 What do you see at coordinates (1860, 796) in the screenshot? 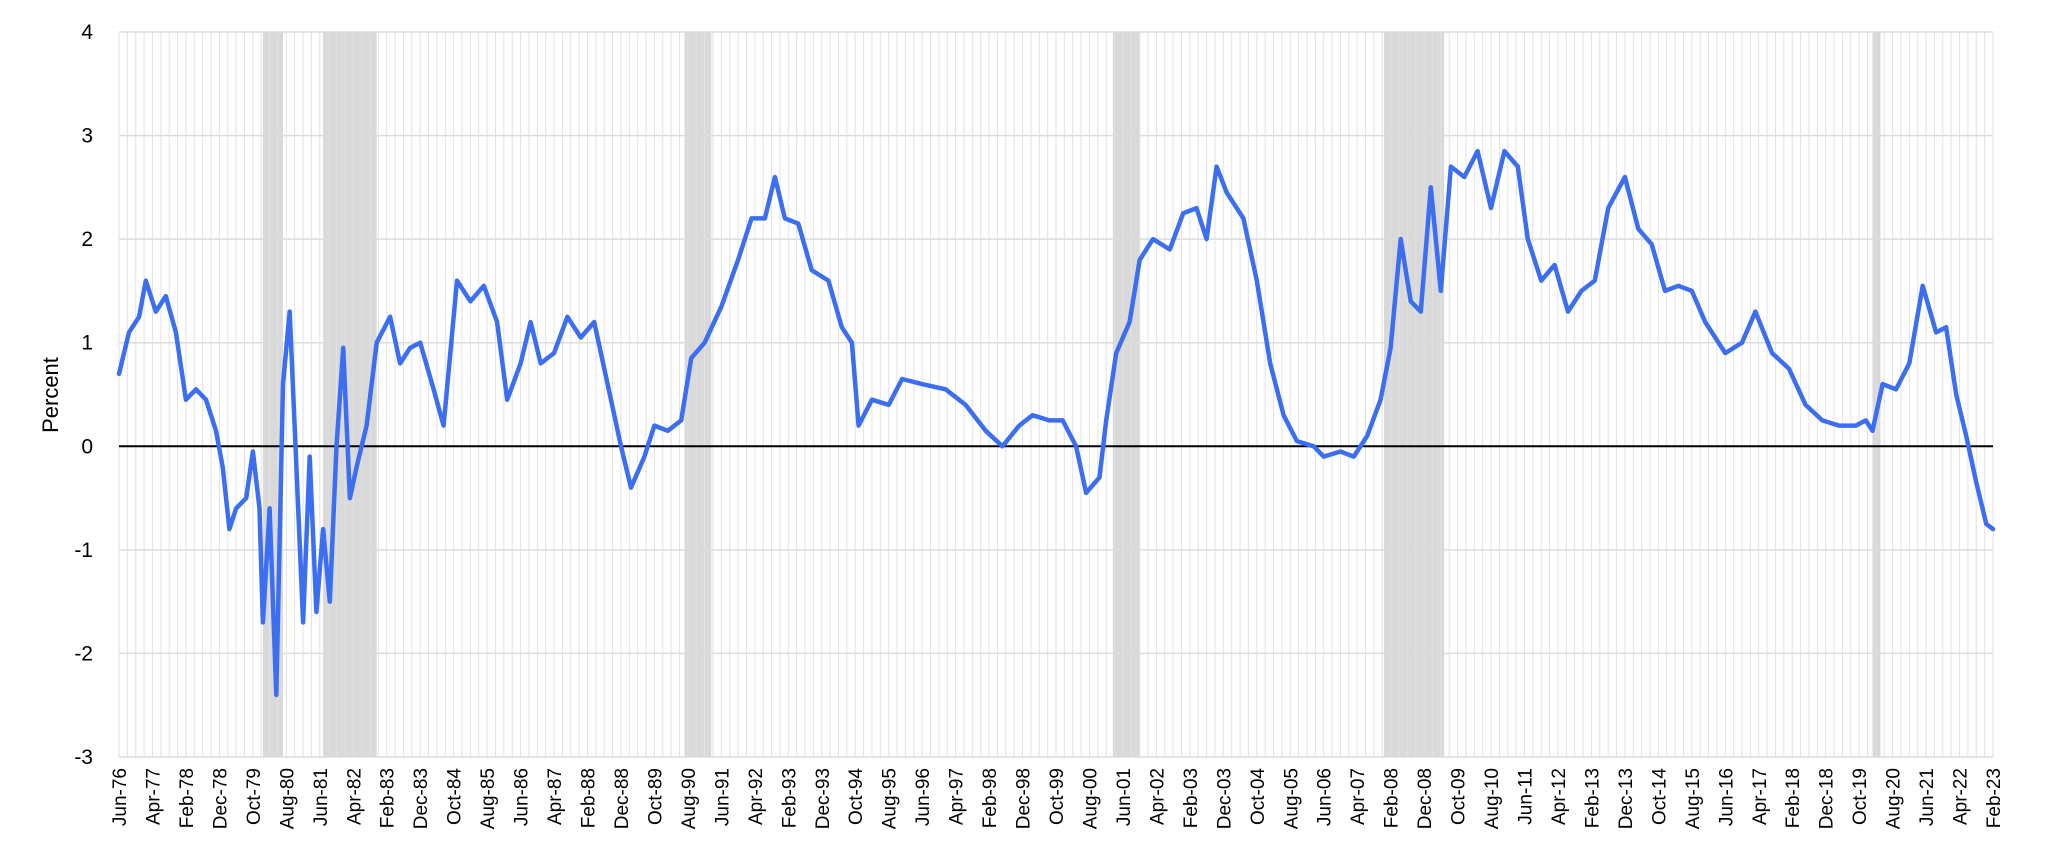
I see `x-tick-label: Oct-19` at bounding box center [1860, 796].